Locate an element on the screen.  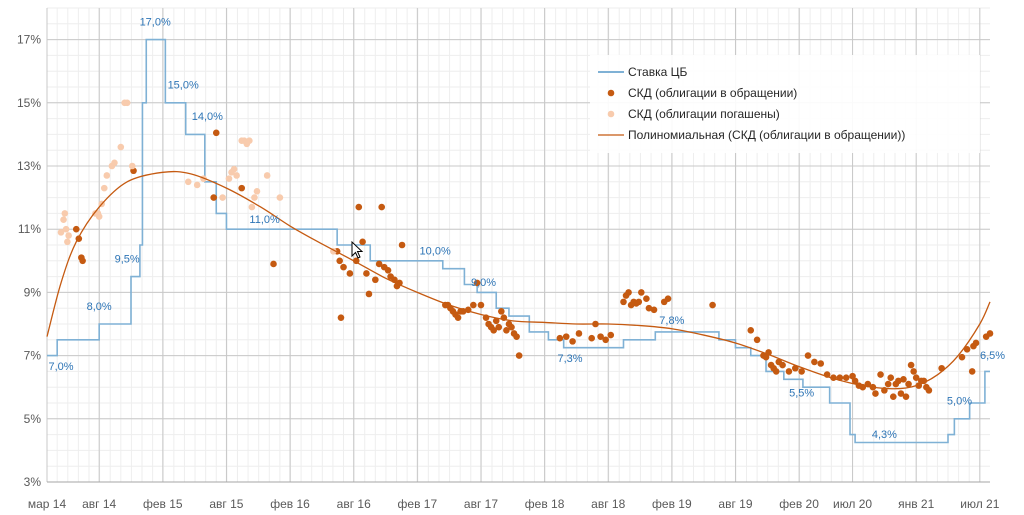
y-tick-label: 3% is located at coordinates (33, 482).